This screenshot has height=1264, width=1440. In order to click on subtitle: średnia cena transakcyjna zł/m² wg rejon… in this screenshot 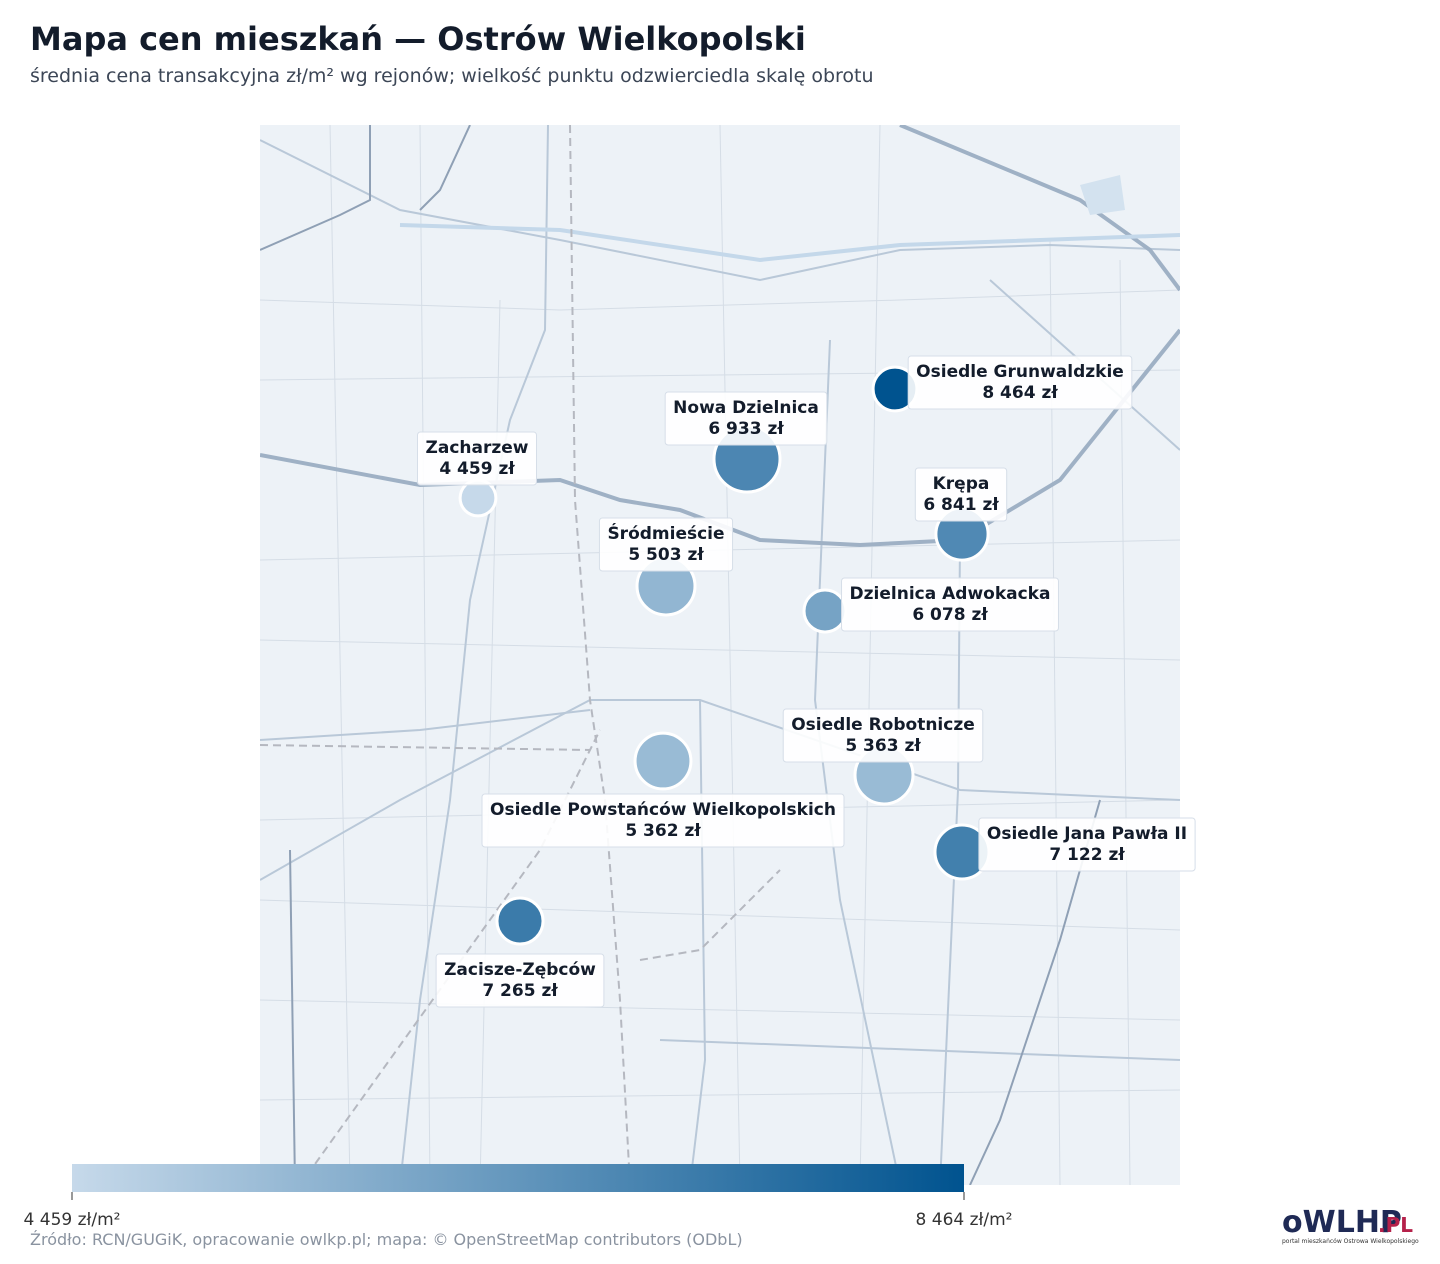, I will do `click(452, 76)`.